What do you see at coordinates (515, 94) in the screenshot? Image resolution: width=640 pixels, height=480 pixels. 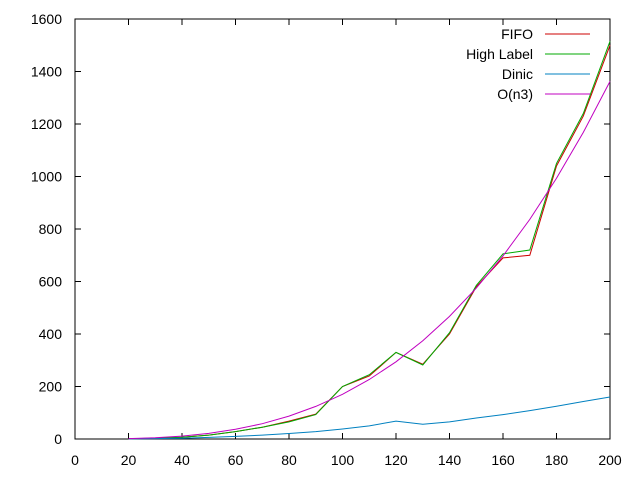 I see `legend-label-o-n3: O(n3)` at bounding box center [515, 94].